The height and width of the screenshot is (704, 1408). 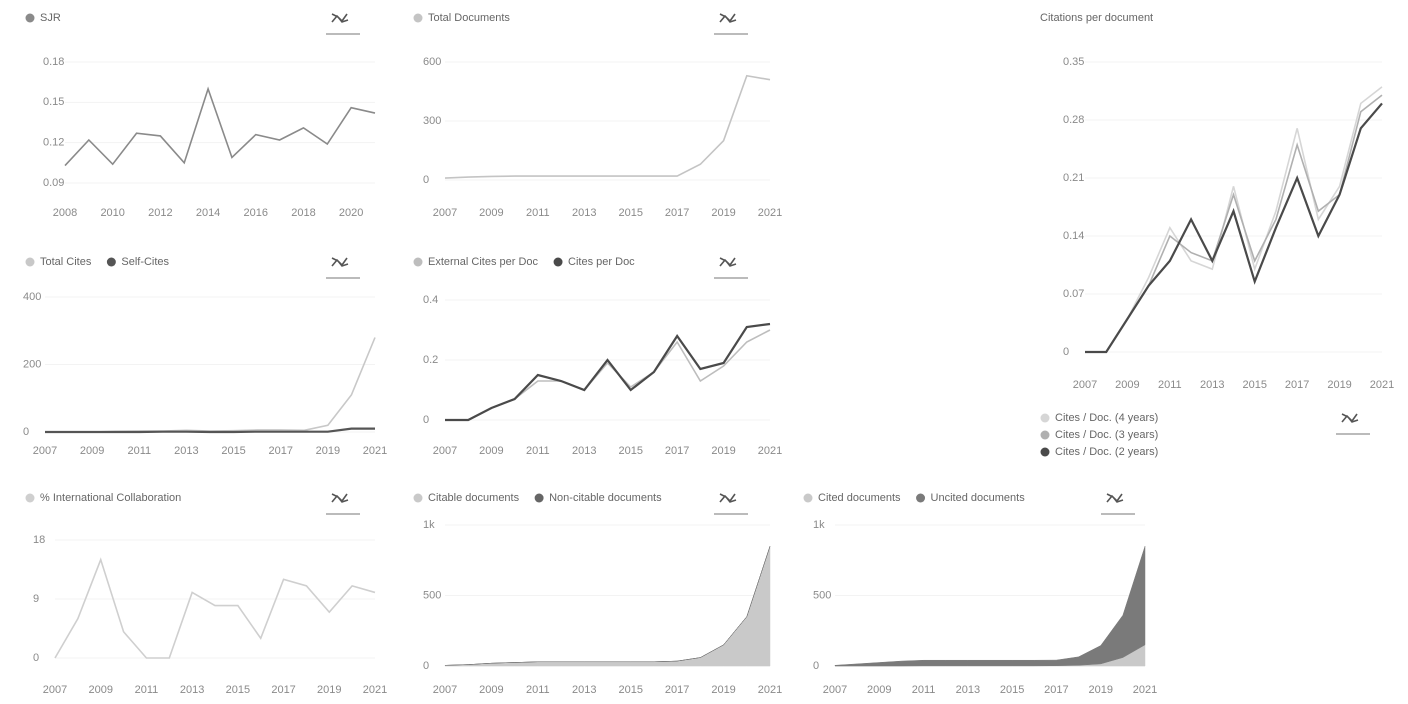 What do you see at coordinates (822, 595) in the screenshot?
I see `y-tick-label: 500` at bounding box center [822, 595].